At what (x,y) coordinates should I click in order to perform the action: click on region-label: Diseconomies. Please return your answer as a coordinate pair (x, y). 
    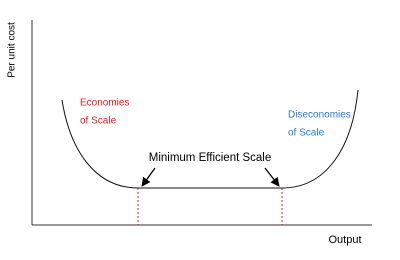
    Looking at the image, I should click on (319, 115).